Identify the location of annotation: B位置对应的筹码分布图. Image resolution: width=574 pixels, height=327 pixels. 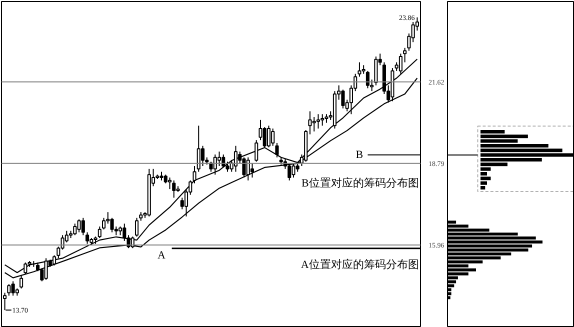
(360, 183).